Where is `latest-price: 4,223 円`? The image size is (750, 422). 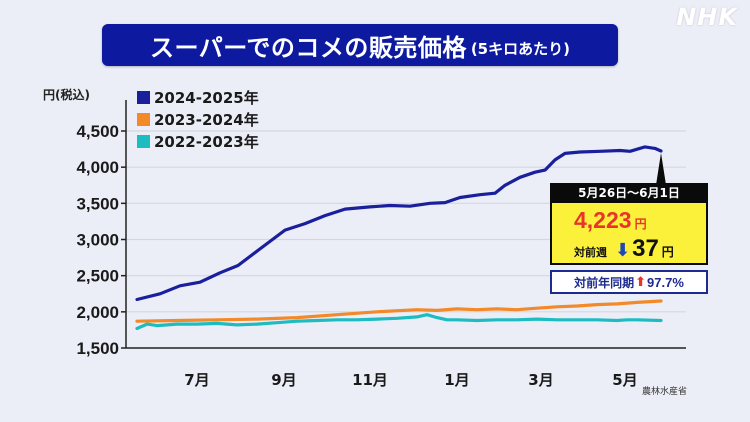
latest-price: 4,223 円 is located at coordinates (610, 220).